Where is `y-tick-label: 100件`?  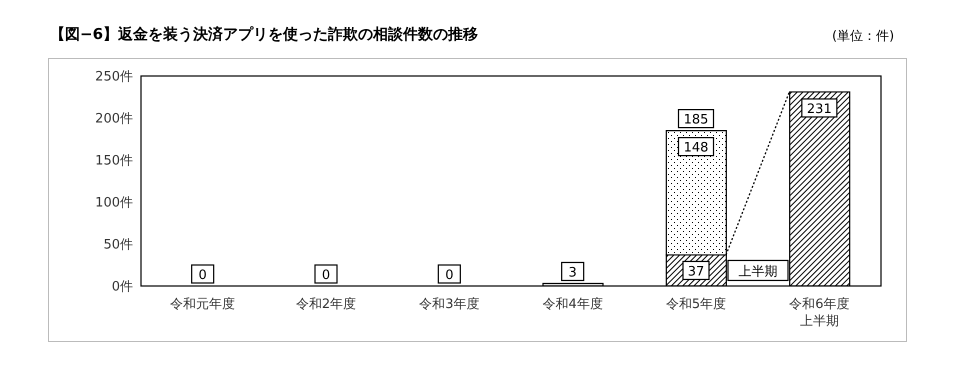
y-tick-label: 100件 is located at coordinates (114, 203).